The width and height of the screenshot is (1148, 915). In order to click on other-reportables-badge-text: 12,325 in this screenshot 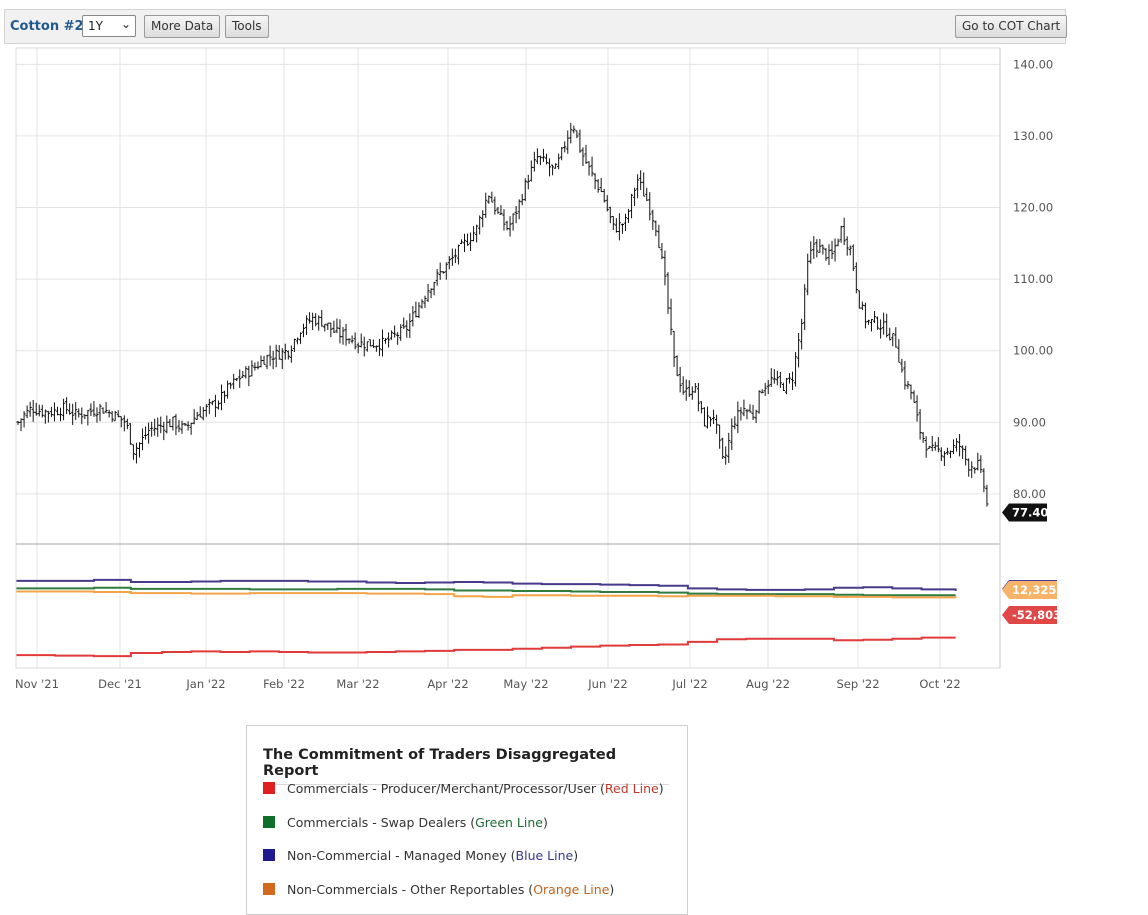, I will do `click(1034, 590)`.